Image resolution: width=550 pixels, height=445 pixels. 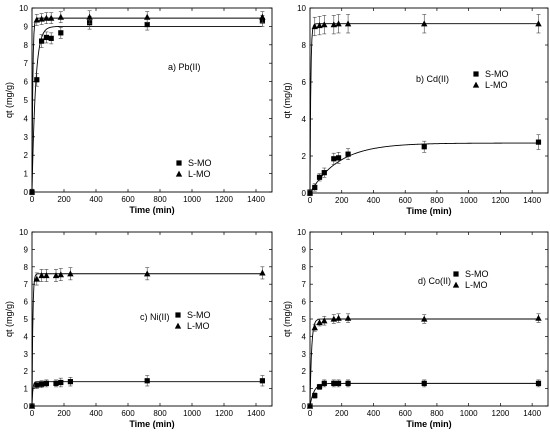 What do you see at coordinates (26, 155) in the screenshot?
I see `y-tick-label: 2` at bounding box center [26, 155].